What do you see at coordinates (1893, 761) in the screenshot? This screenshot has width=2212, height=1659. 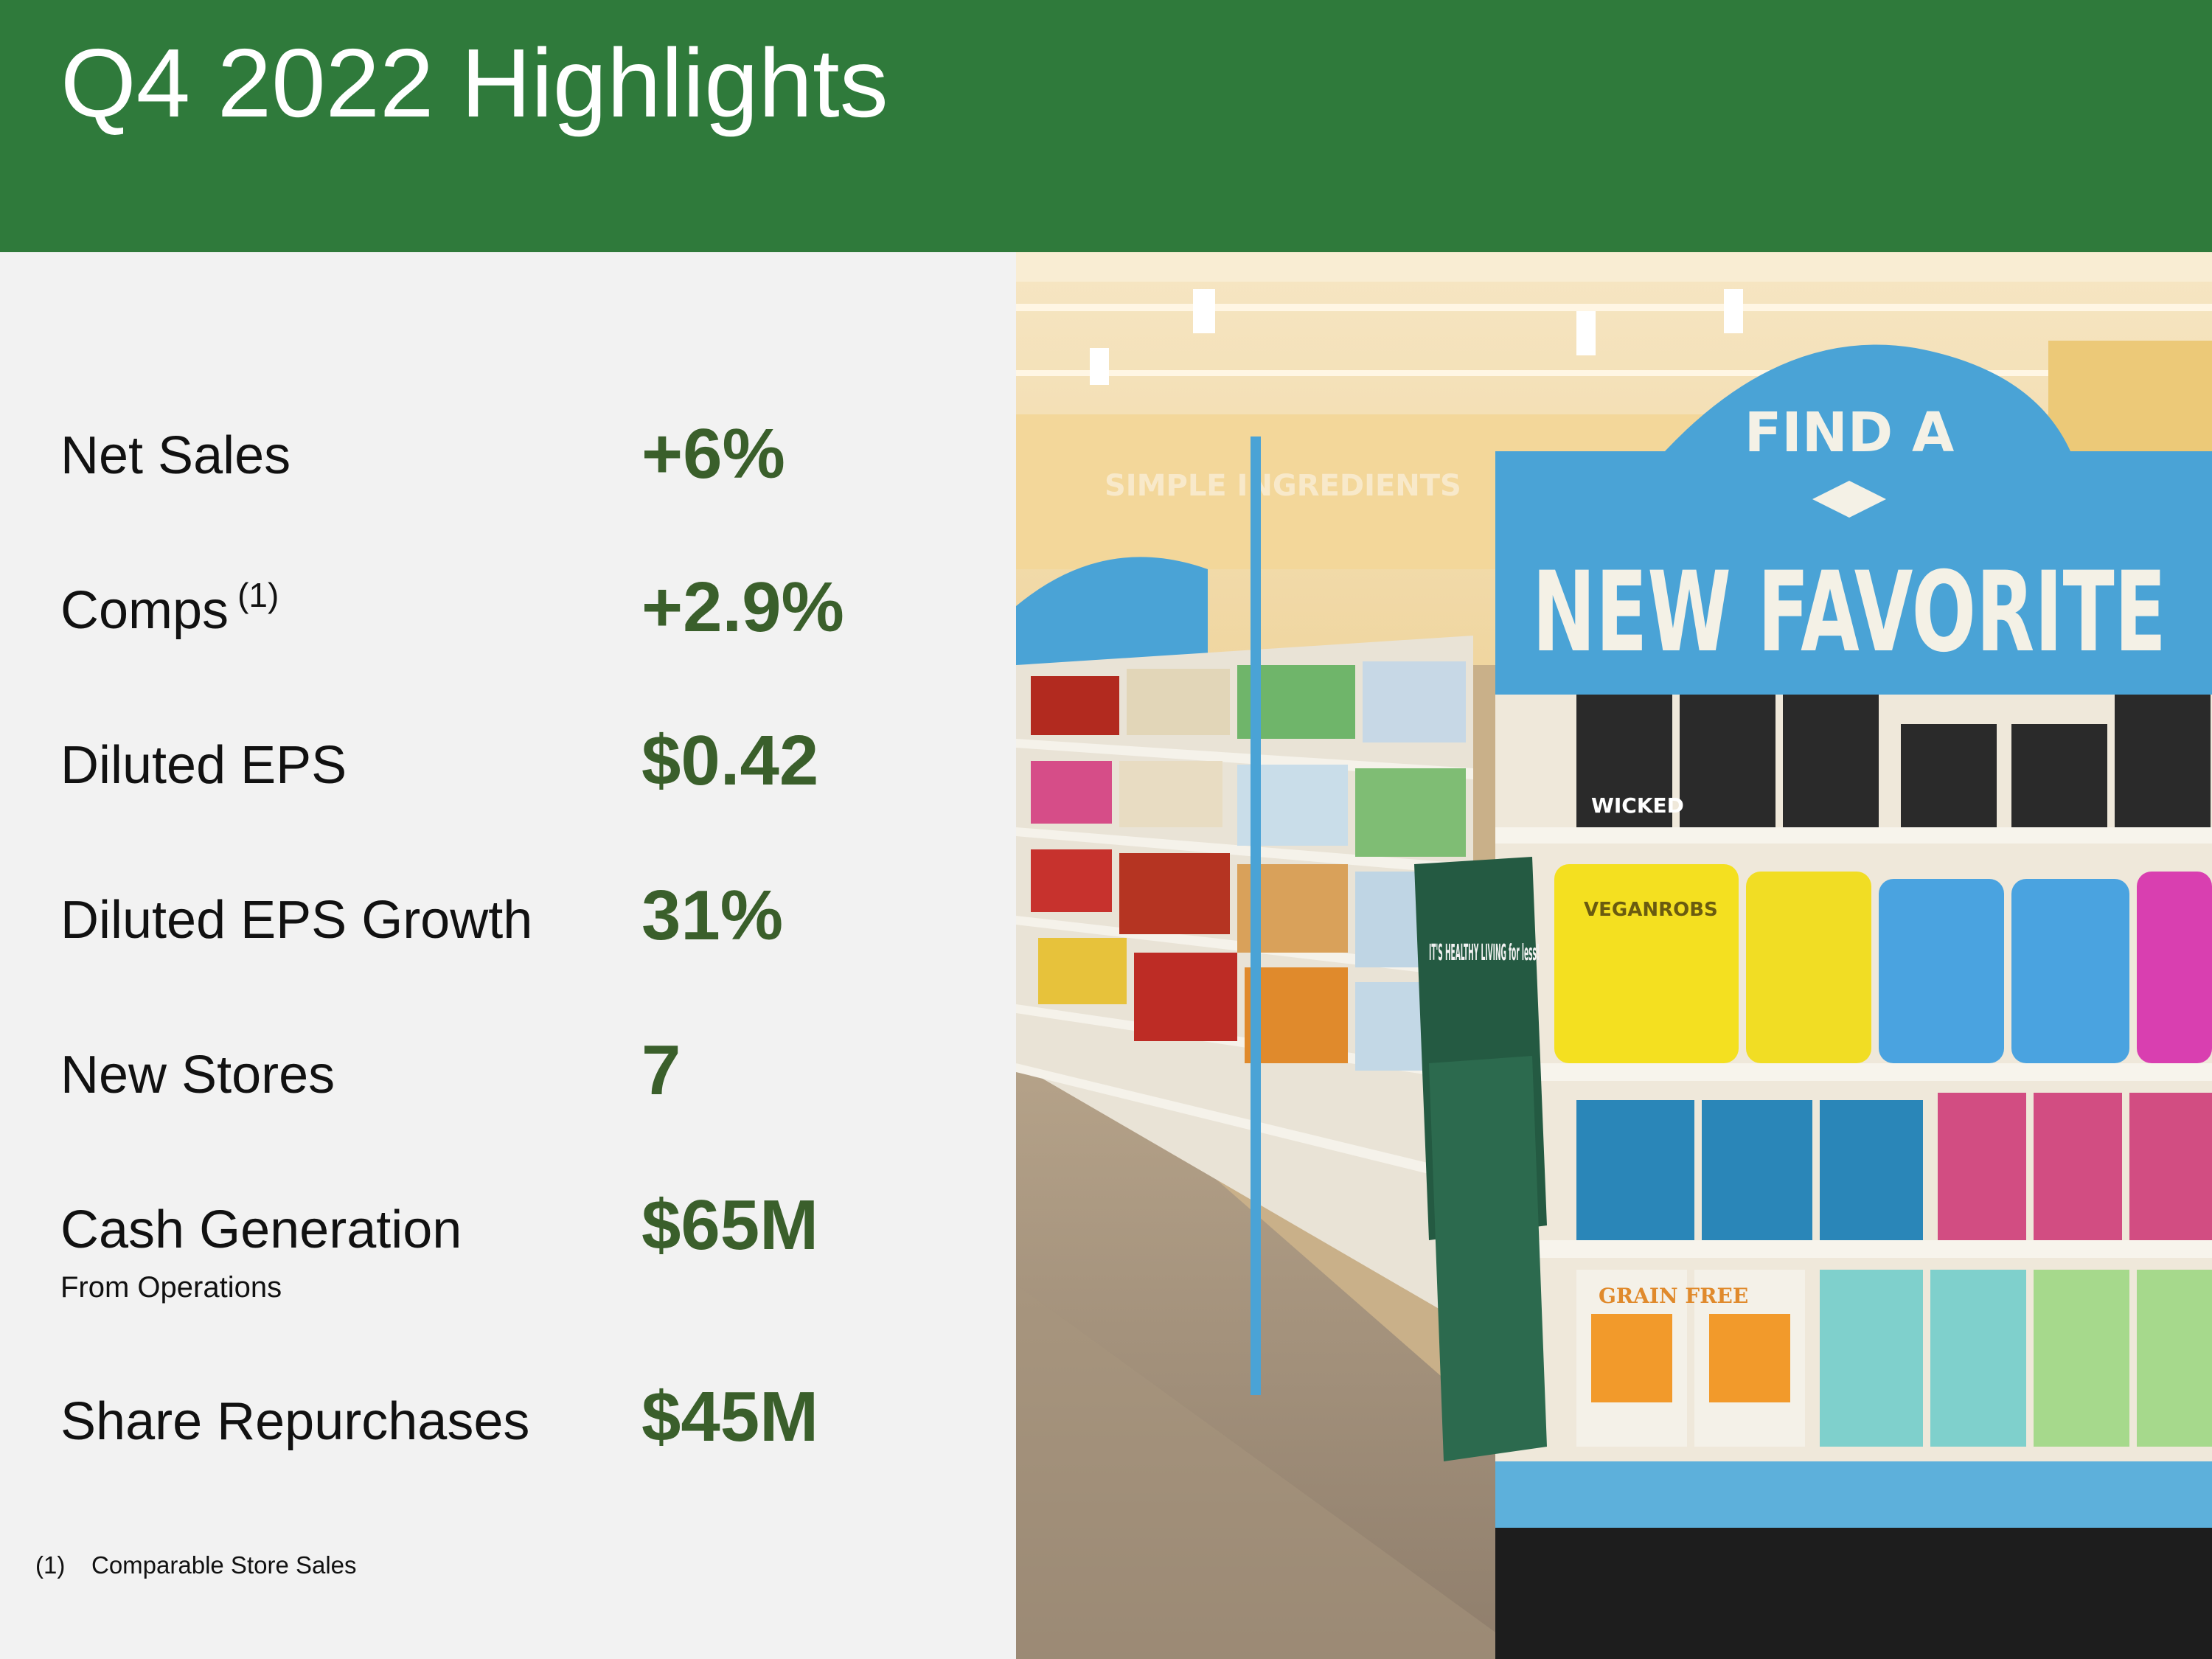 I see `product-row-wicked: WICKED` at bounding box center [1893, 761].